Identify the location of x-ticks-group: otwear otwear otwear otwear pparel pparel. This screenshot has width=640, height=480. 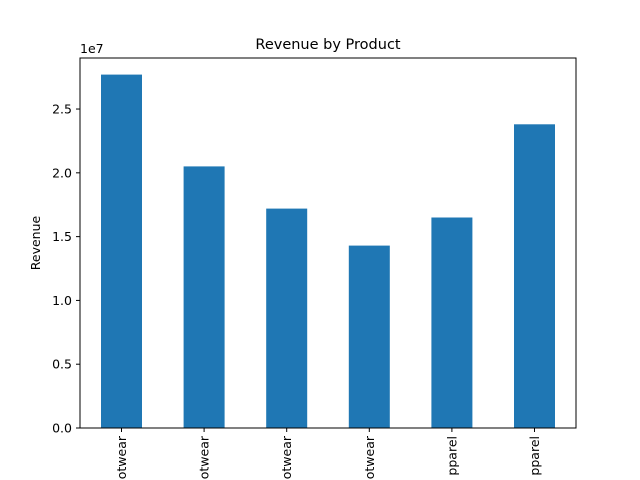
(328, 453).